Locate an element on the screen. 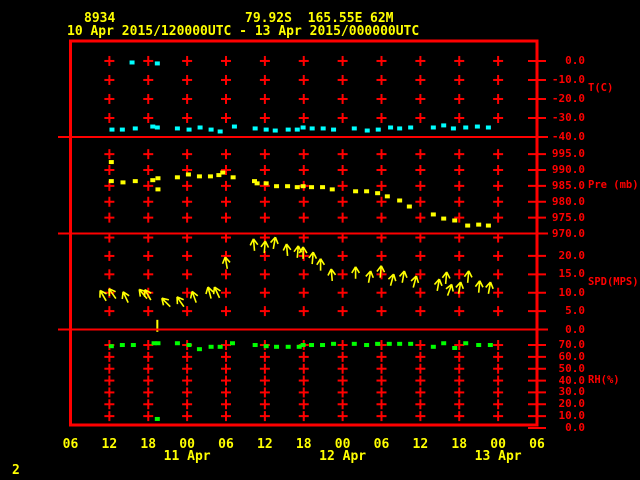 Image resolution: width=640 pixels, height=480 pixels. date-label: 11 Apr is located at coordinates (187, 456).